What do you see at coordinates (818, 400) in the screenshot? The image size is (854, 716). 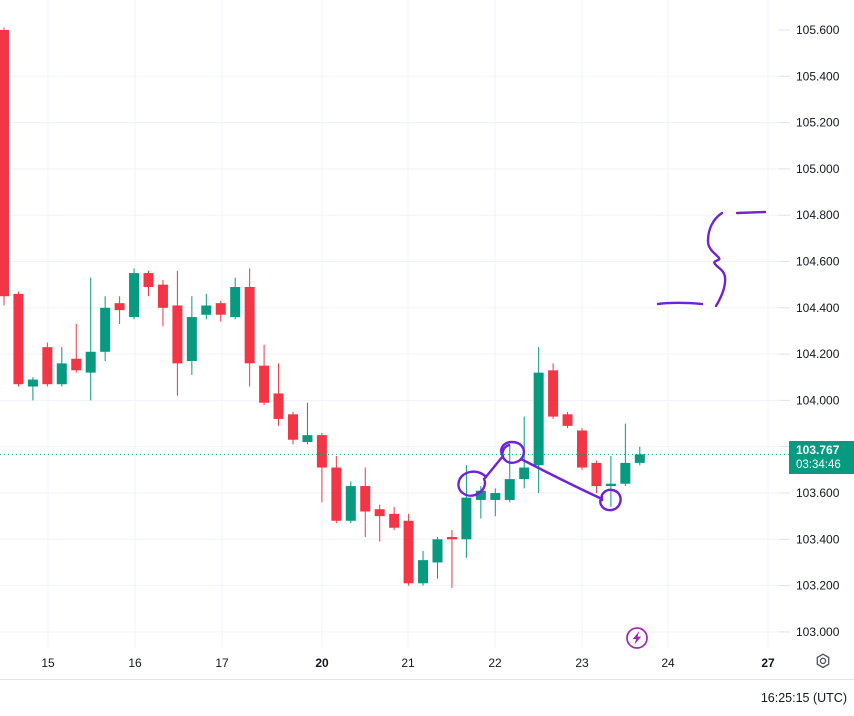 I see `price-axis-label: 104.000` at bounding box center [818, 400].